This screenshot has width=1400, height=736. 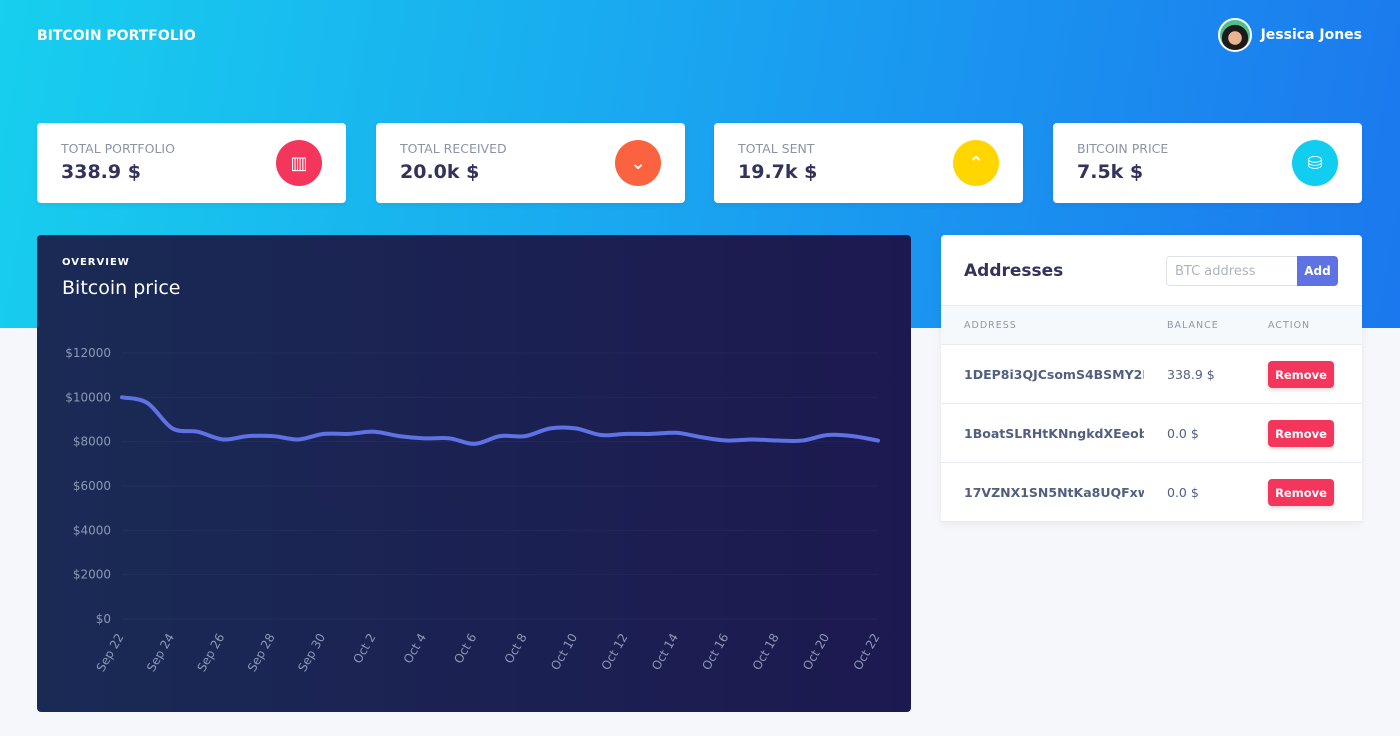 I want to click on y-tick-label: $4000, so click(x=92, y=530).